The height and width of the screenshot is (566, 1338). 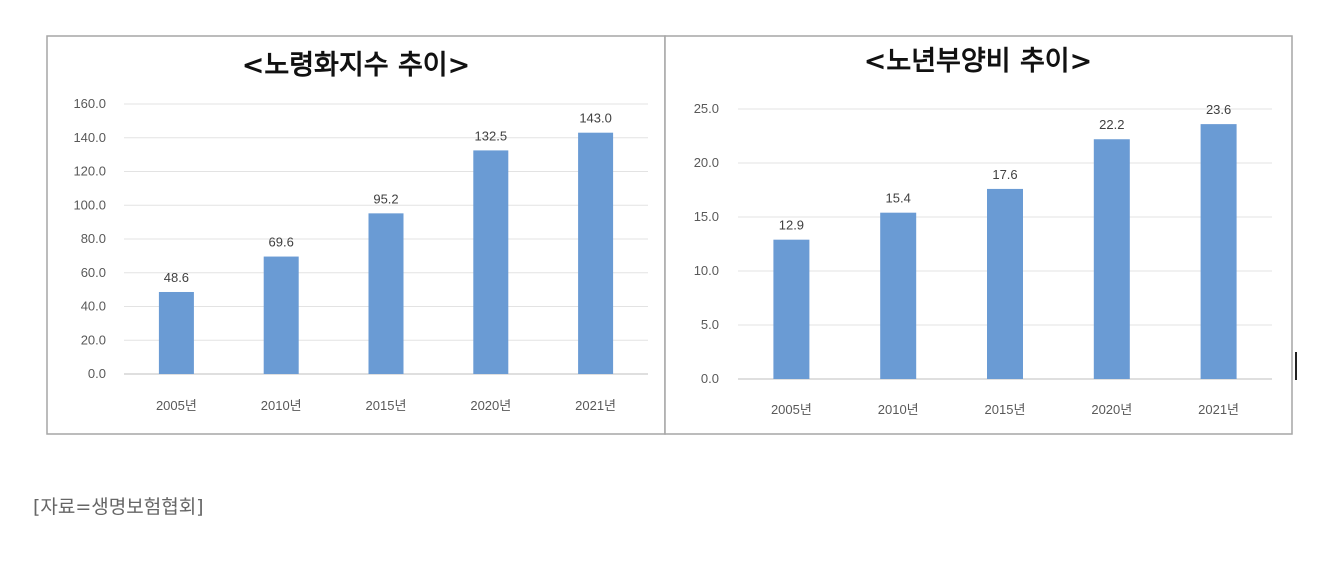 I want to click on y-tick-label: 140.0, so click(x=89, y=137).